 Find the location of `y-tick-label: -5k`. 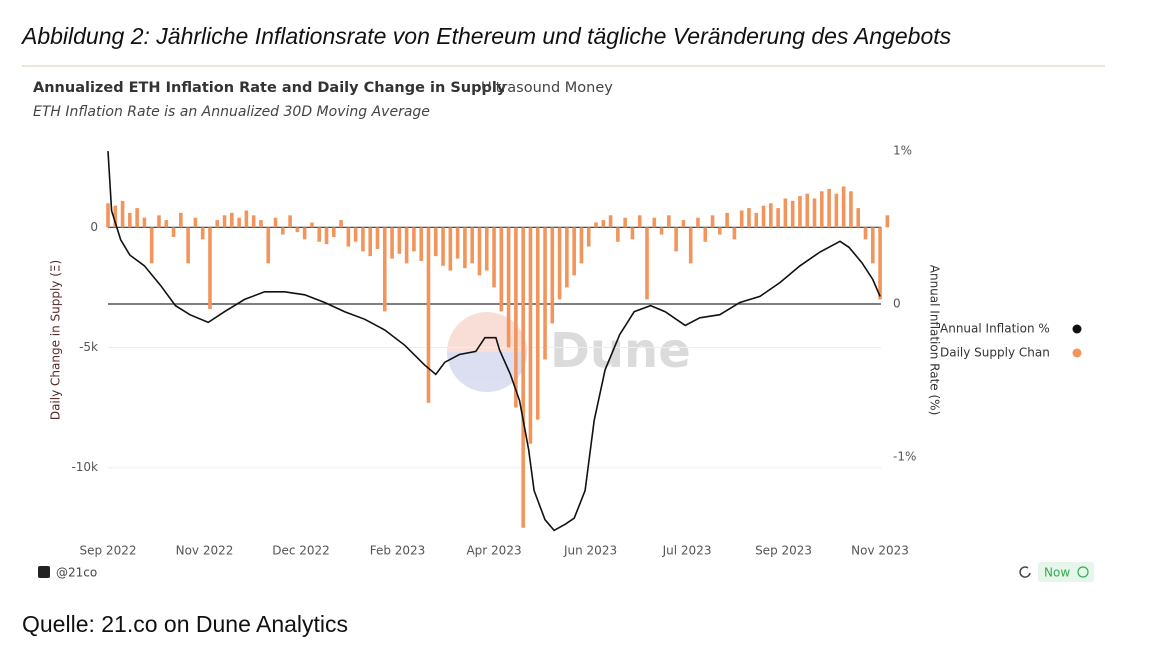

y-tick-label: -5k is located at coordinates (88, 347).